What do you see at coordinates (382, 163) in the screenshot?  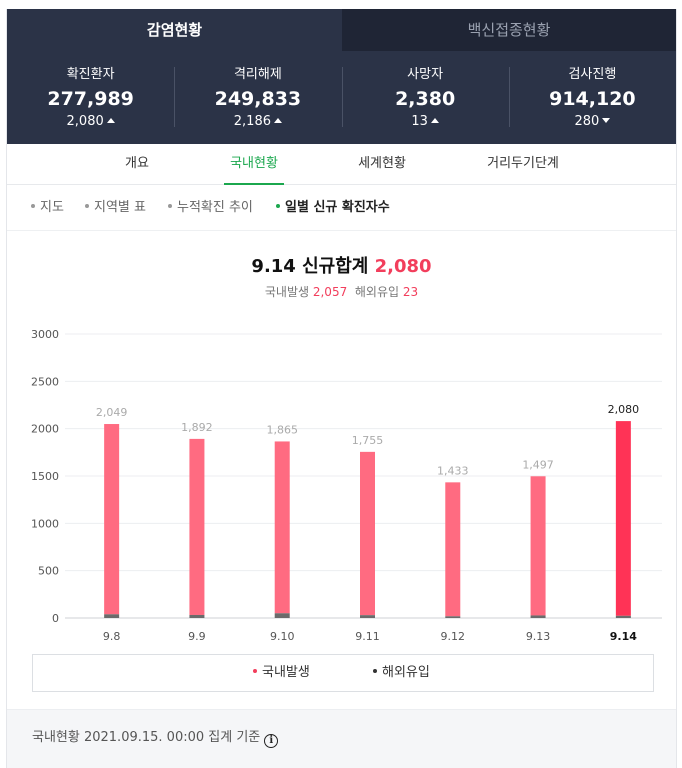 I see `tab-world: 세계현황` at bounding box center [382, 163].